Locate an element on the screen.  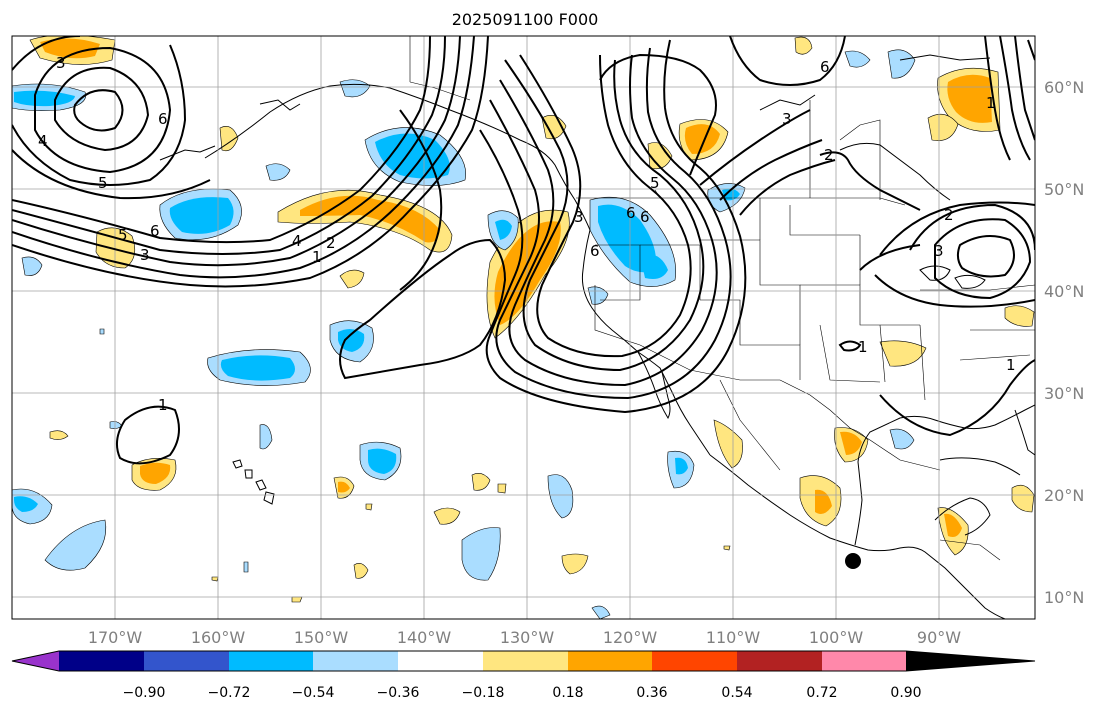
lat-tick-label: 10°N is located at coordinates (1064, 597).